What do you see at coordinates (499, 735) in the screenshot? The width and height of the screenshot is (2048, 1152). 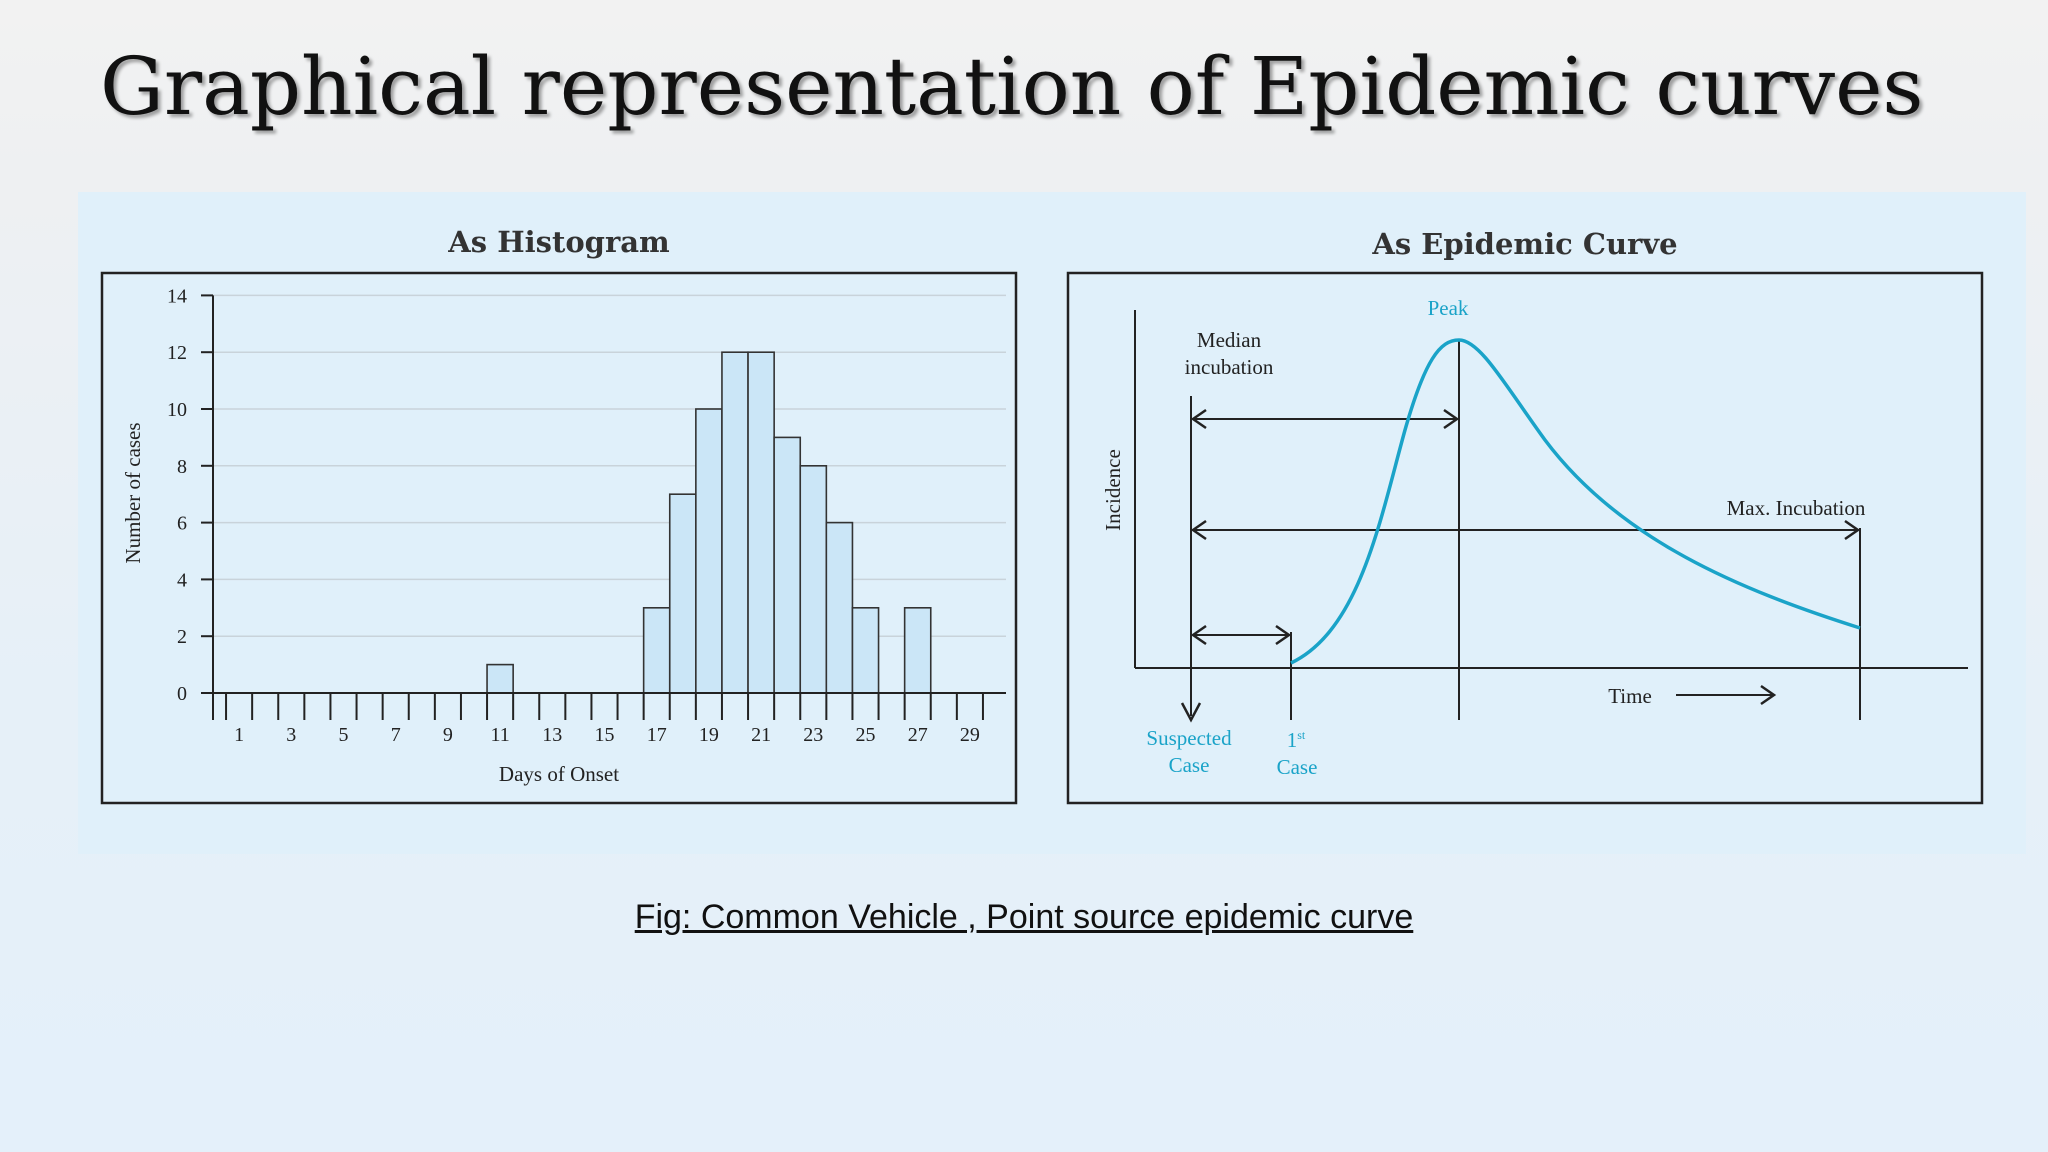 I see `x-tick-label: 11` at bounding box center [499, 735].